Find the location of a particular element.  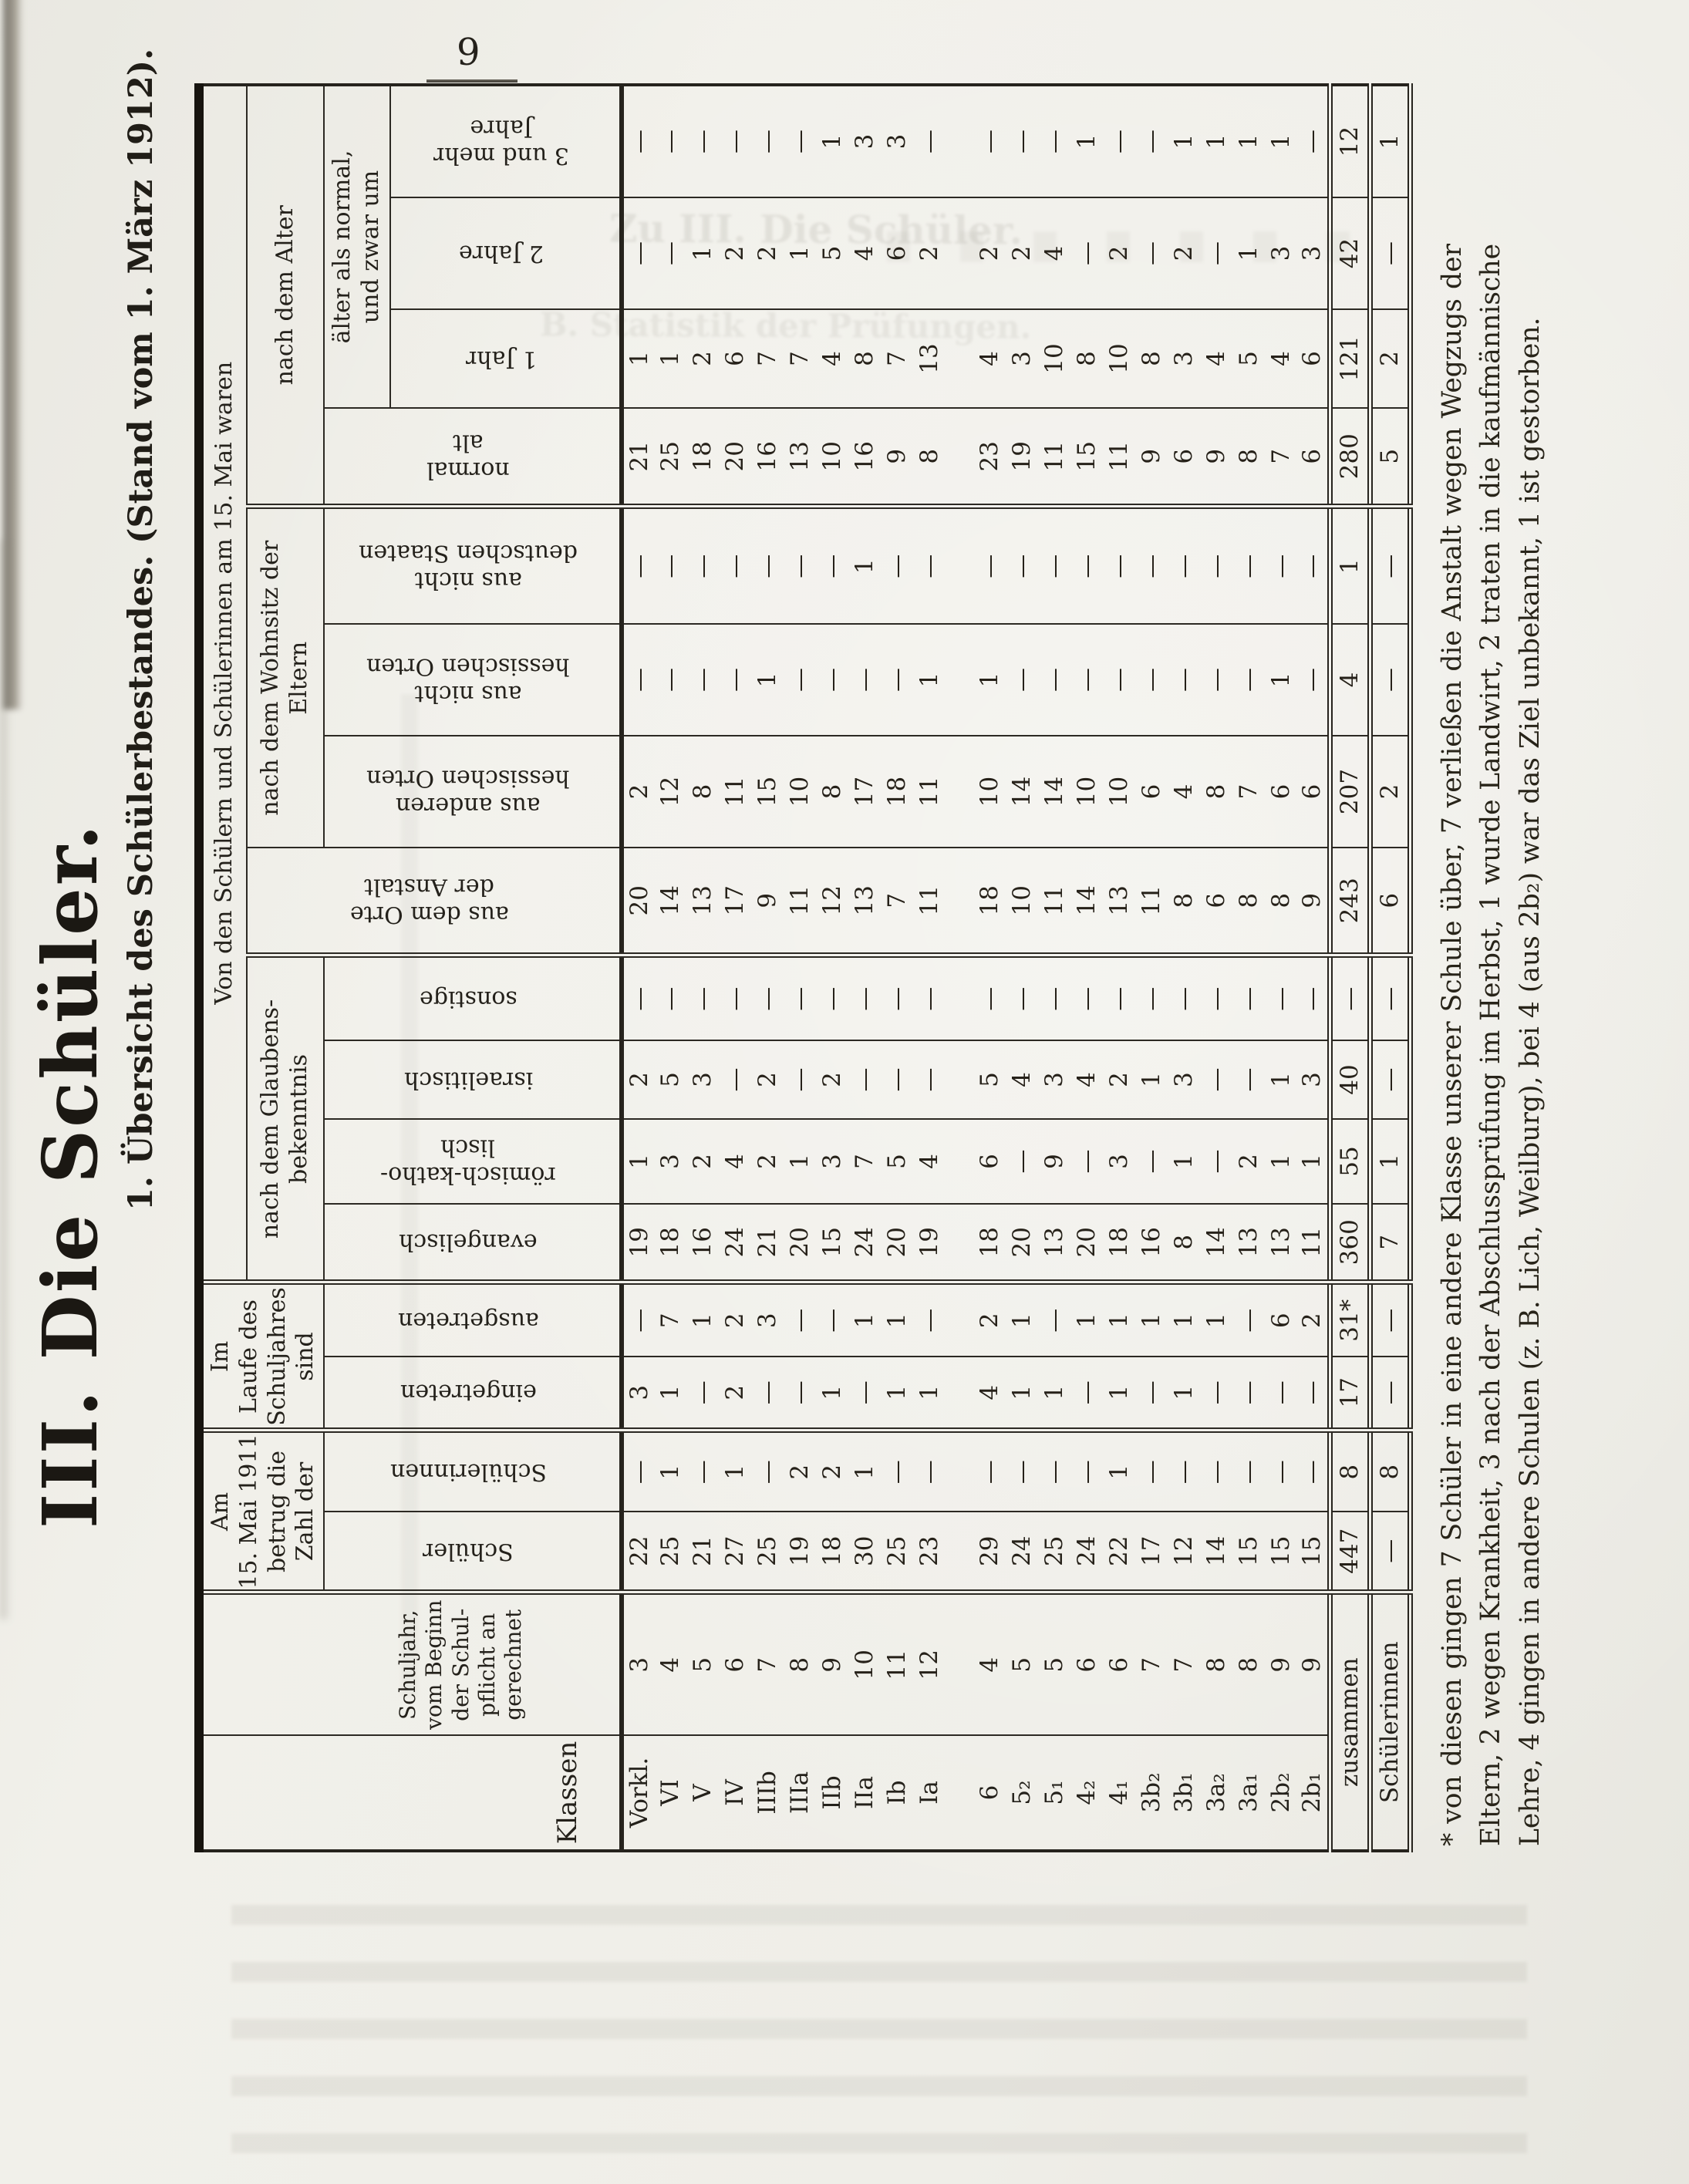

header-nicht-hessische: aus nicht hessischen Orten is located at coordinates (473, 679).